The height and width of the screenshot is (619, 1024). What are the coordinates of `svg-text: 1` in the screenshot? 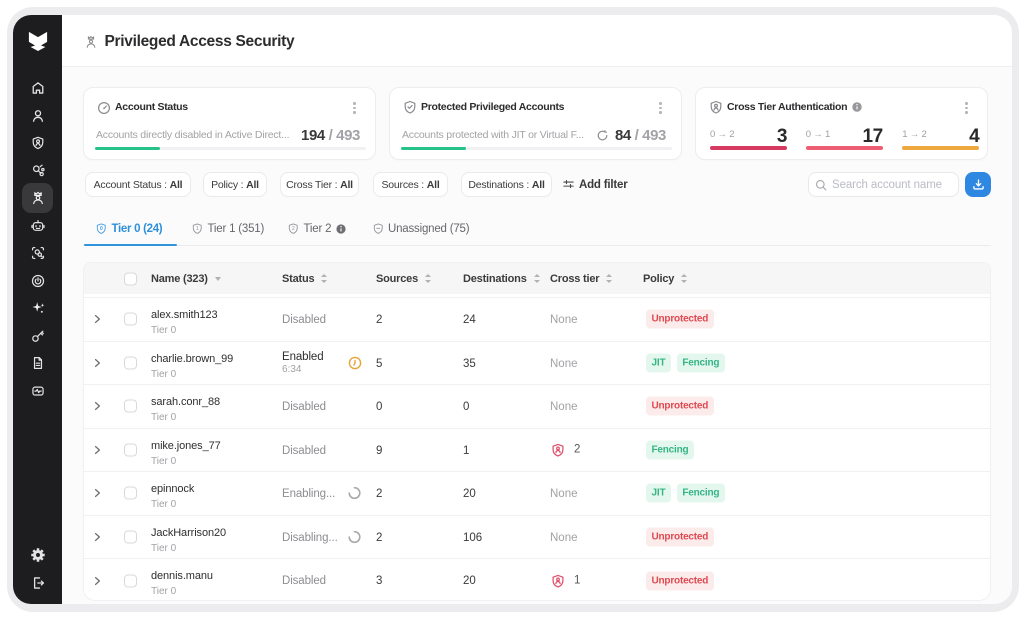 It's located at (197, 230).